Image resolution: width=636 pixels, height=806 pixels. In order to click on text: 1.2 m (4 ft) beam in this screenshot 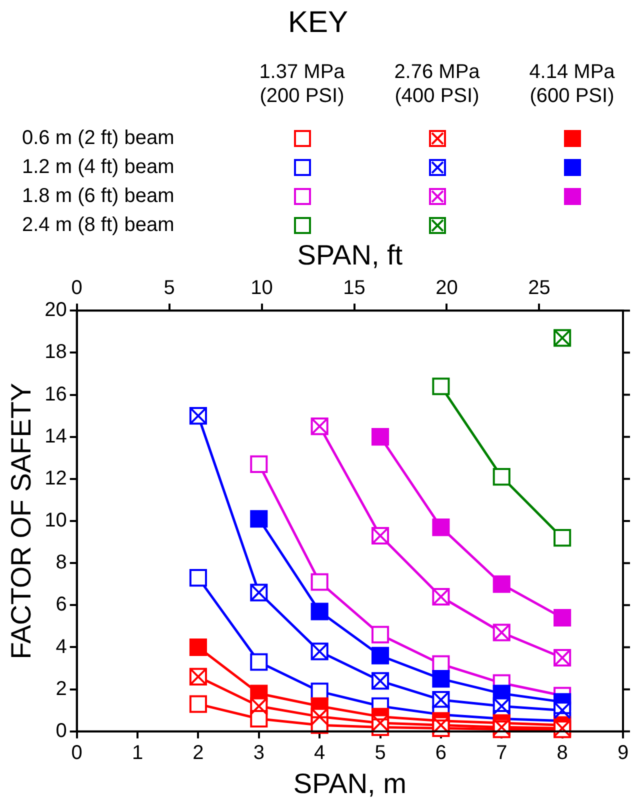, I will do `click(98, 167)`.